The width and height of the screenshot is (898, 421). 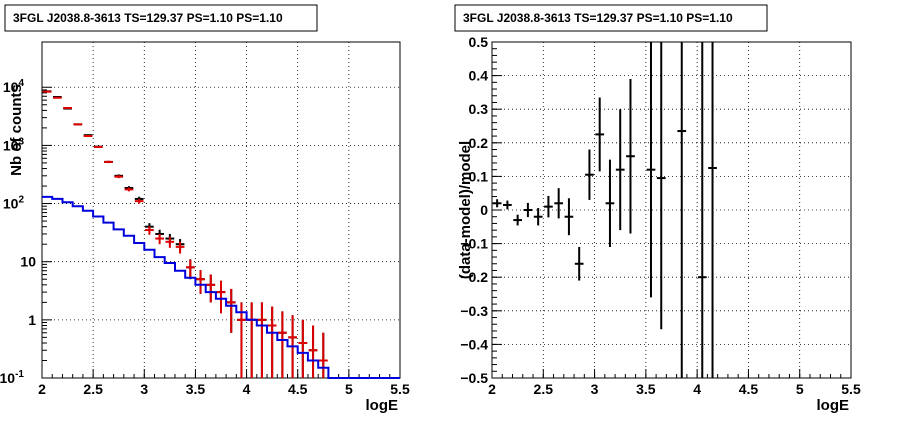 What do you see at coordinates (474, 311) in the screenshot?
I see `y-tick-label: −0.3` at bounding box center [474, 311].